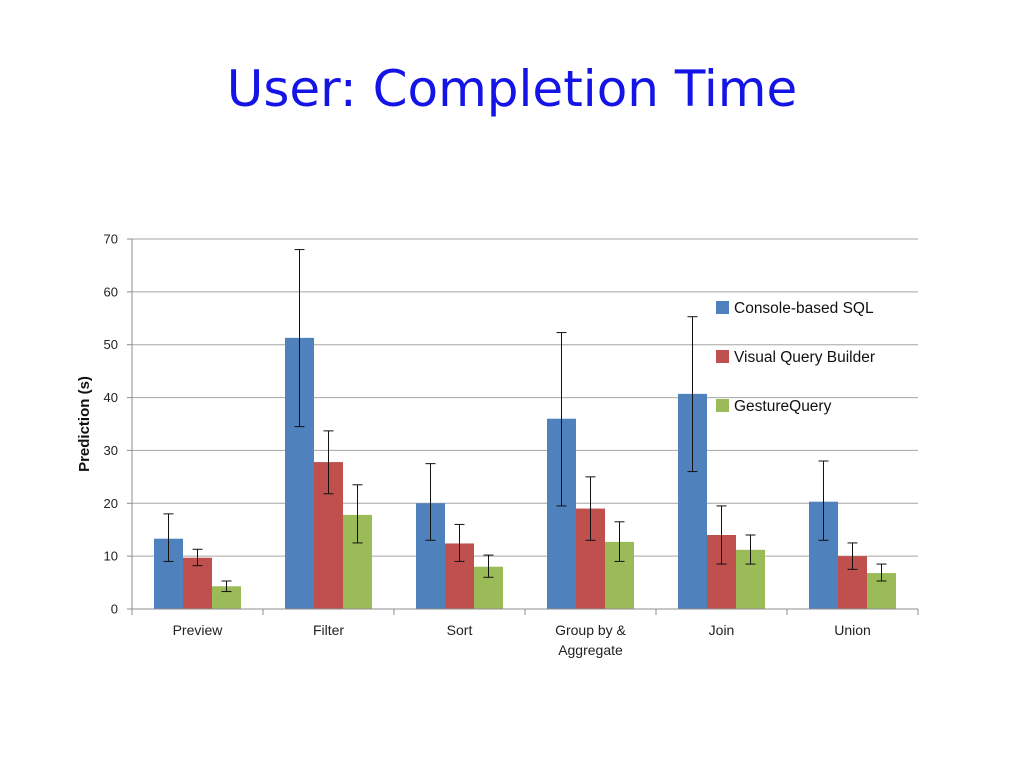 The width and height of the screenshot is (1024, 768). I want to click on category-label: Union, so click(852, 630).